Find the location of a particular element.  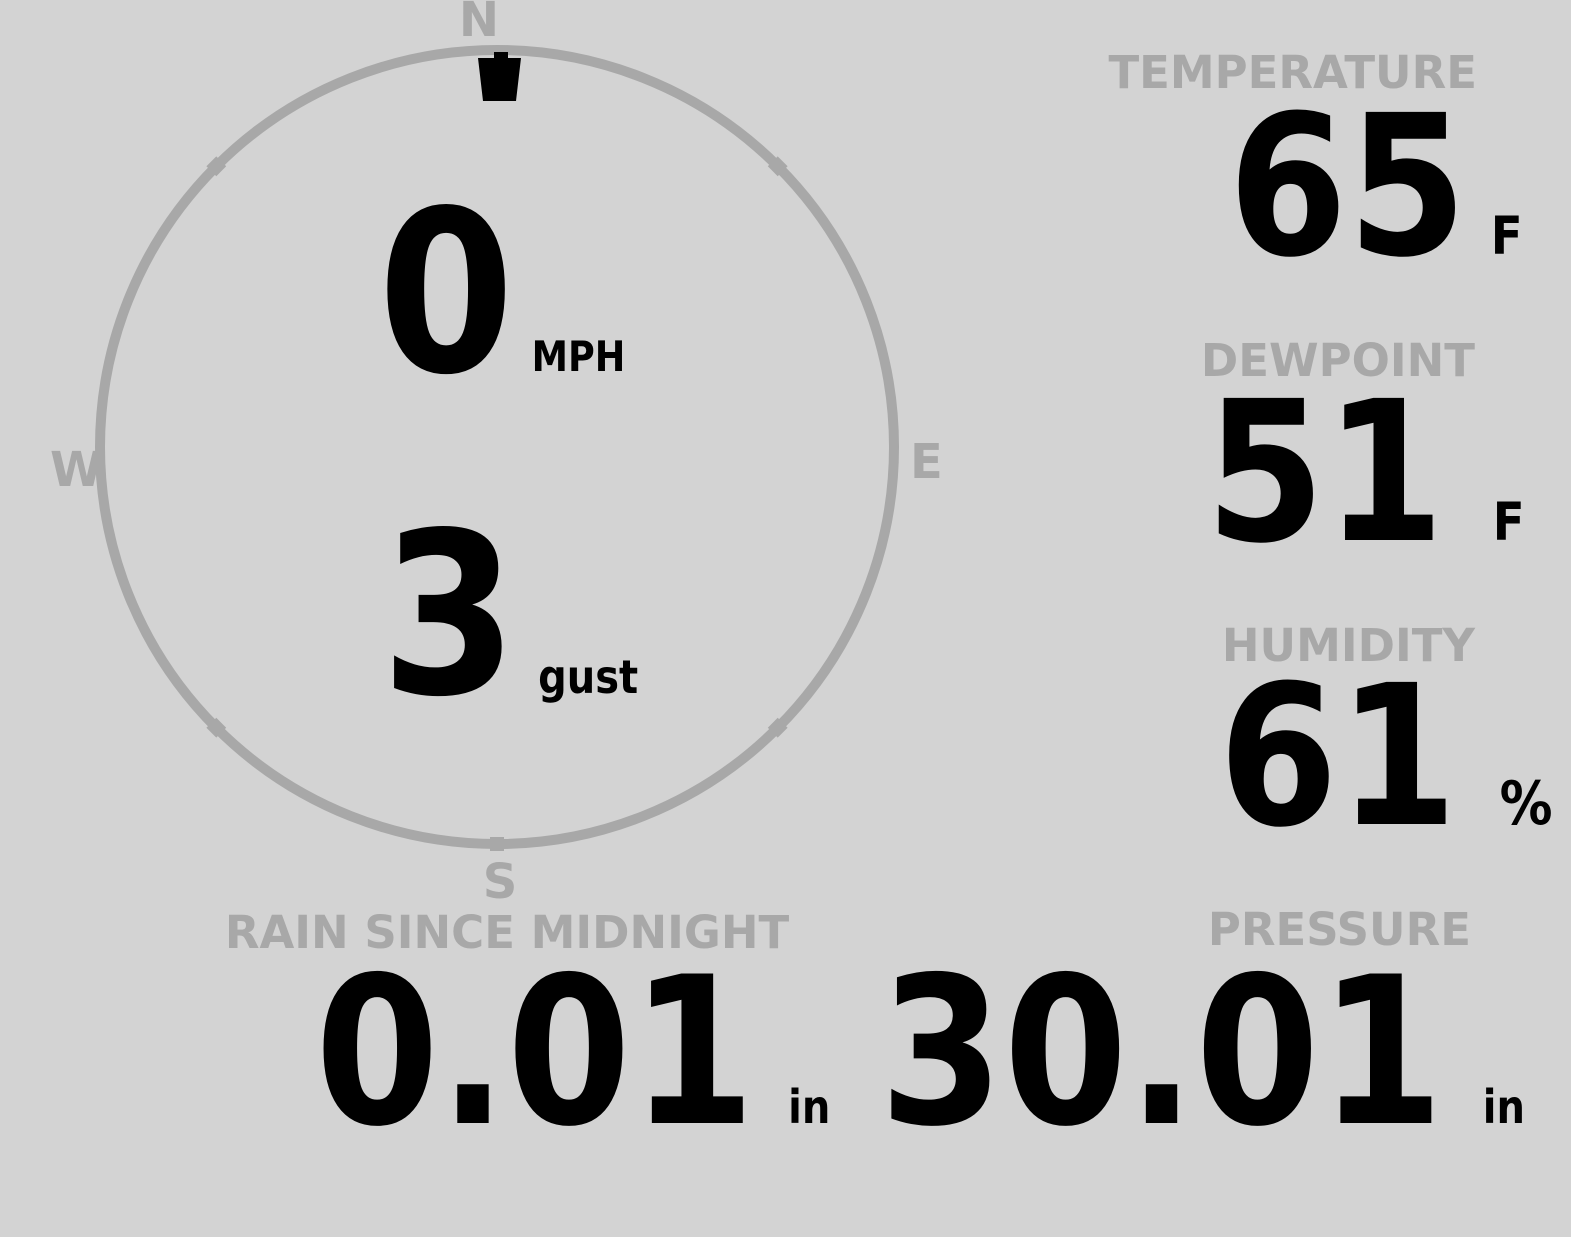

temperature-value: 65 is located at coordinates (1348, 186).